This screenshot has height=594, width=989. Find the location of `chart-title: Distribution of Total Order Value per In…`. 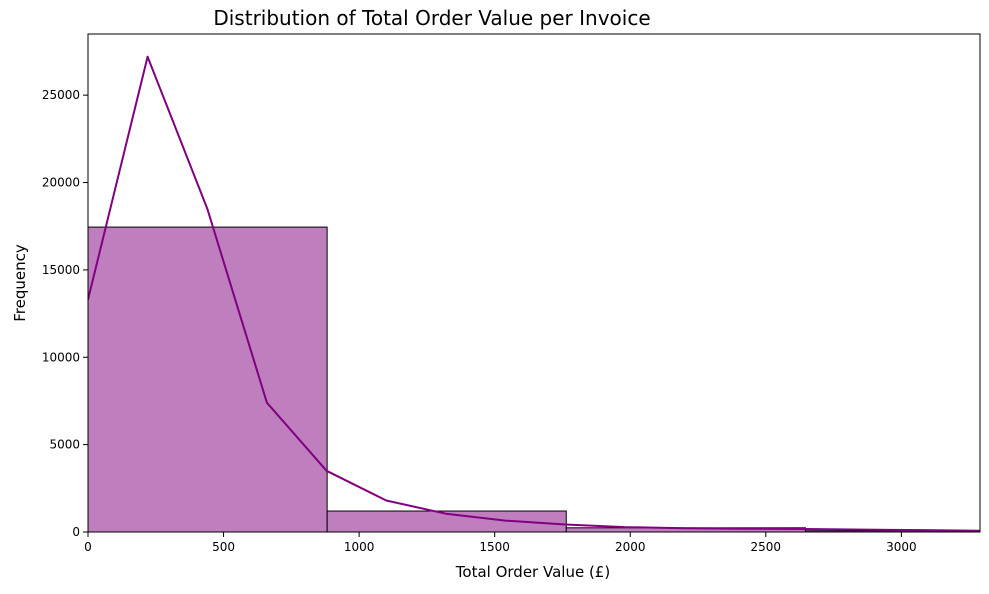

chart-title: Distribution of Total Order Value per In… is located at coordinates (431, 18).